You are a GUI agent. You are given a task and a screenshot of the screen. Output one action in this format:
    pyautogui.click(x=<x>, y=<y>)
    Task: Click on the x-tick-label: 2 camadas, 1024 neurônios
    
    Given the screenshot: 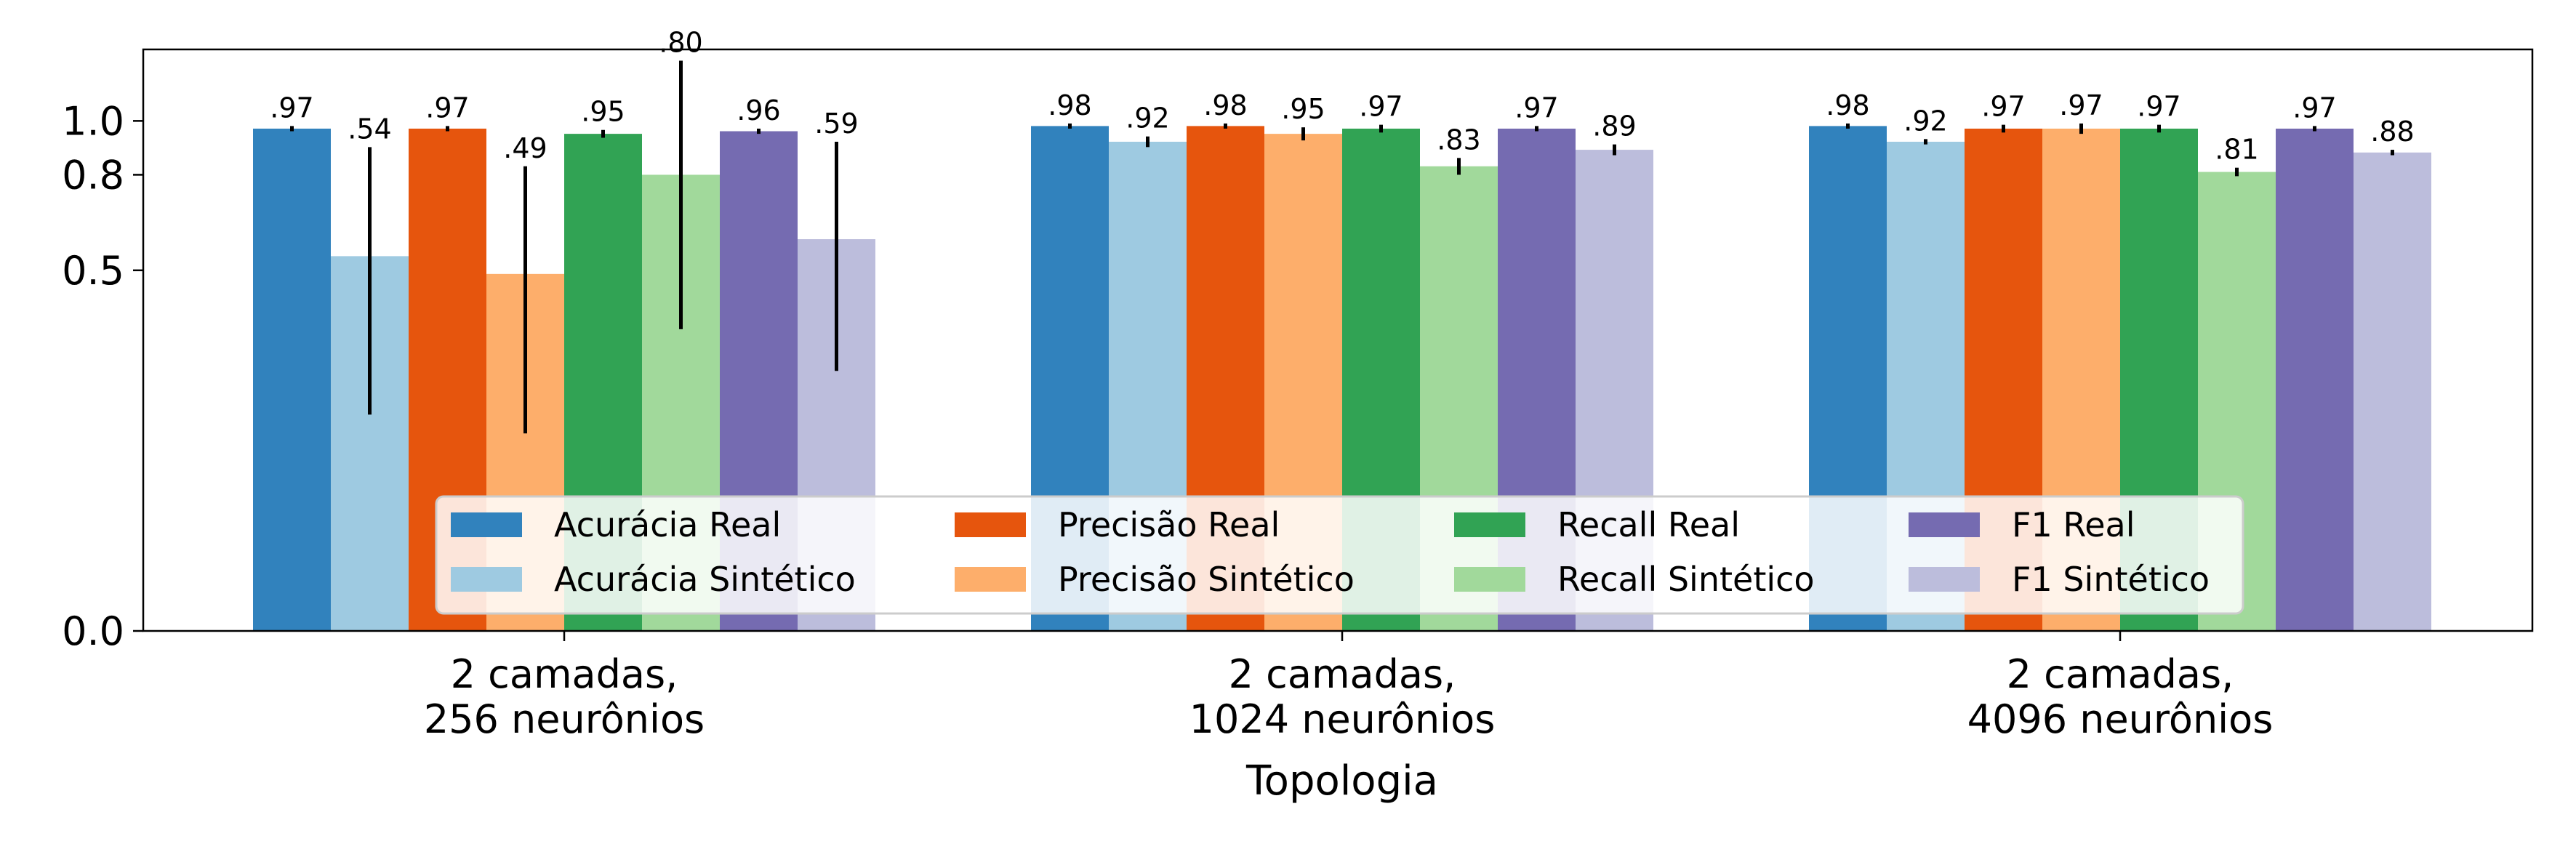 What is the action you would take?
    pyautogui.click(x=1342, y=697)
    